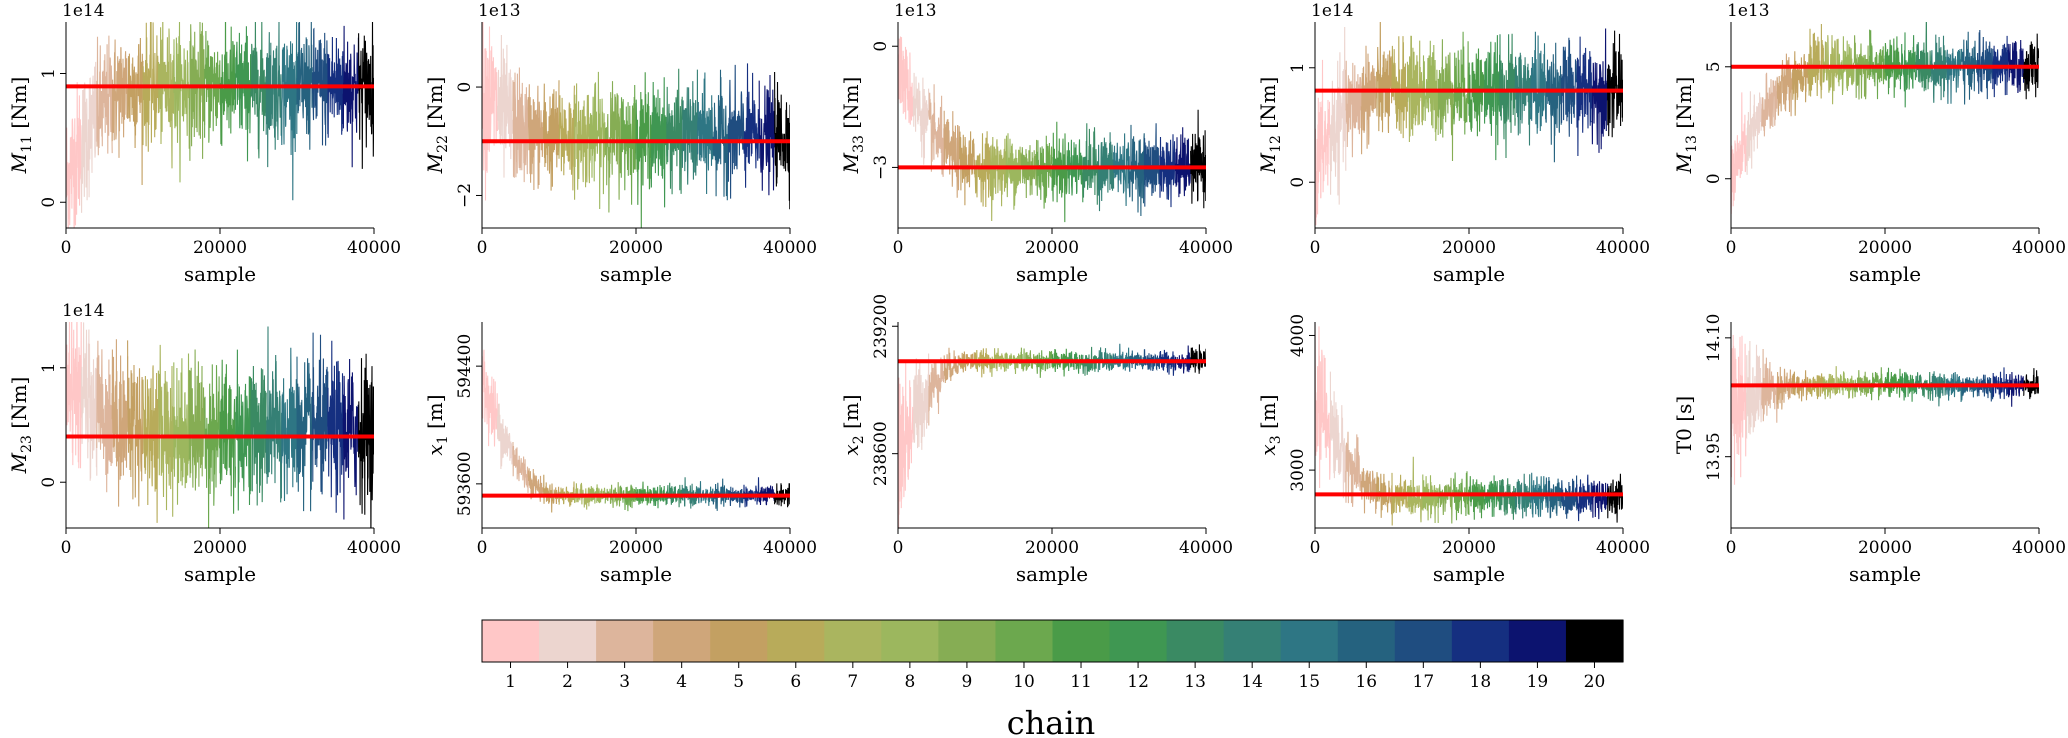 Image resolution: width=2068 pixels, height=738 pixels. Describe the element at coordinates (853, 424) in the screenshot. I see `y-axis-label: x2 [m]` at that location.